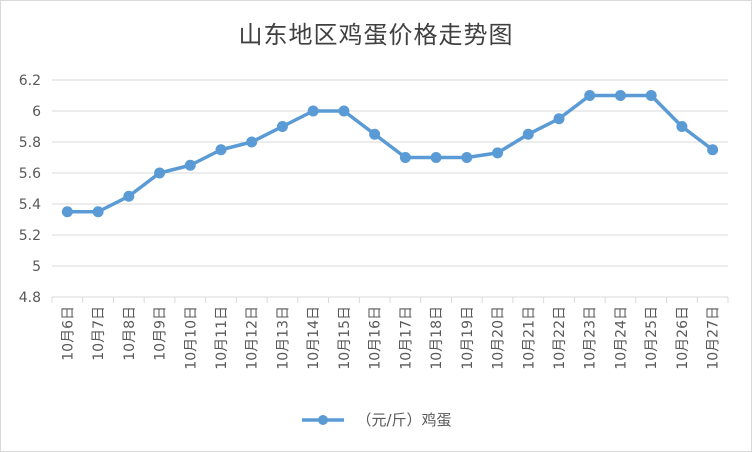  I want to click on x-tick-label: 10月26日, so click(683, 338).